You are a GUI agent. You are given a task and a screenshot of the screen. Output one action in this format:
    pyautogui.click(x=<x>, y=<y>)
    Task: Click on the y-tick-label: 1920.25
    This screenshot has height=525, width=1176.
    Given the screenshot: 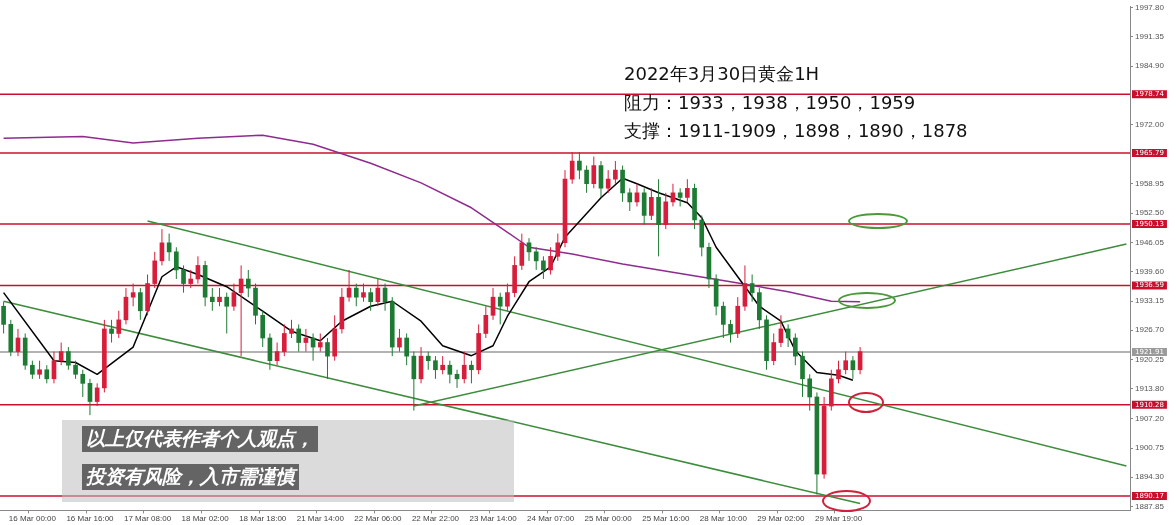 What is the action you would take?
    pyautogui.click(x=1150, y=359)
    